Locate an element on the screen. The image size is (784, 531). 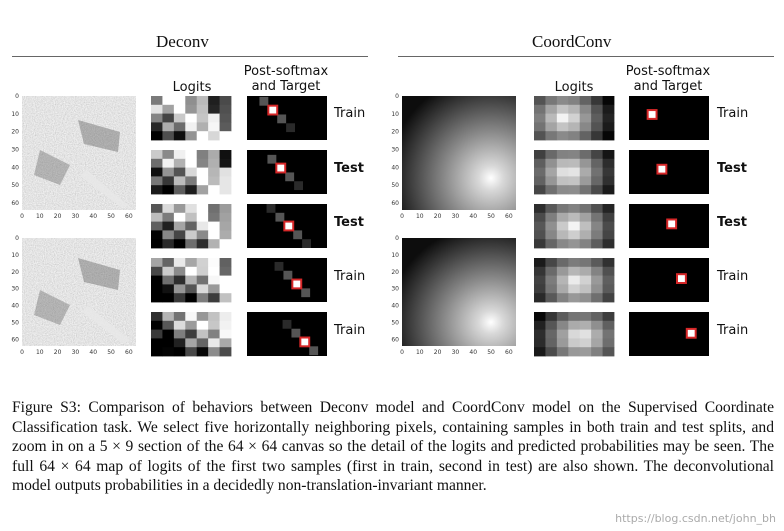
deconv-row-5-label: Train is located at coordinates (350, 330).